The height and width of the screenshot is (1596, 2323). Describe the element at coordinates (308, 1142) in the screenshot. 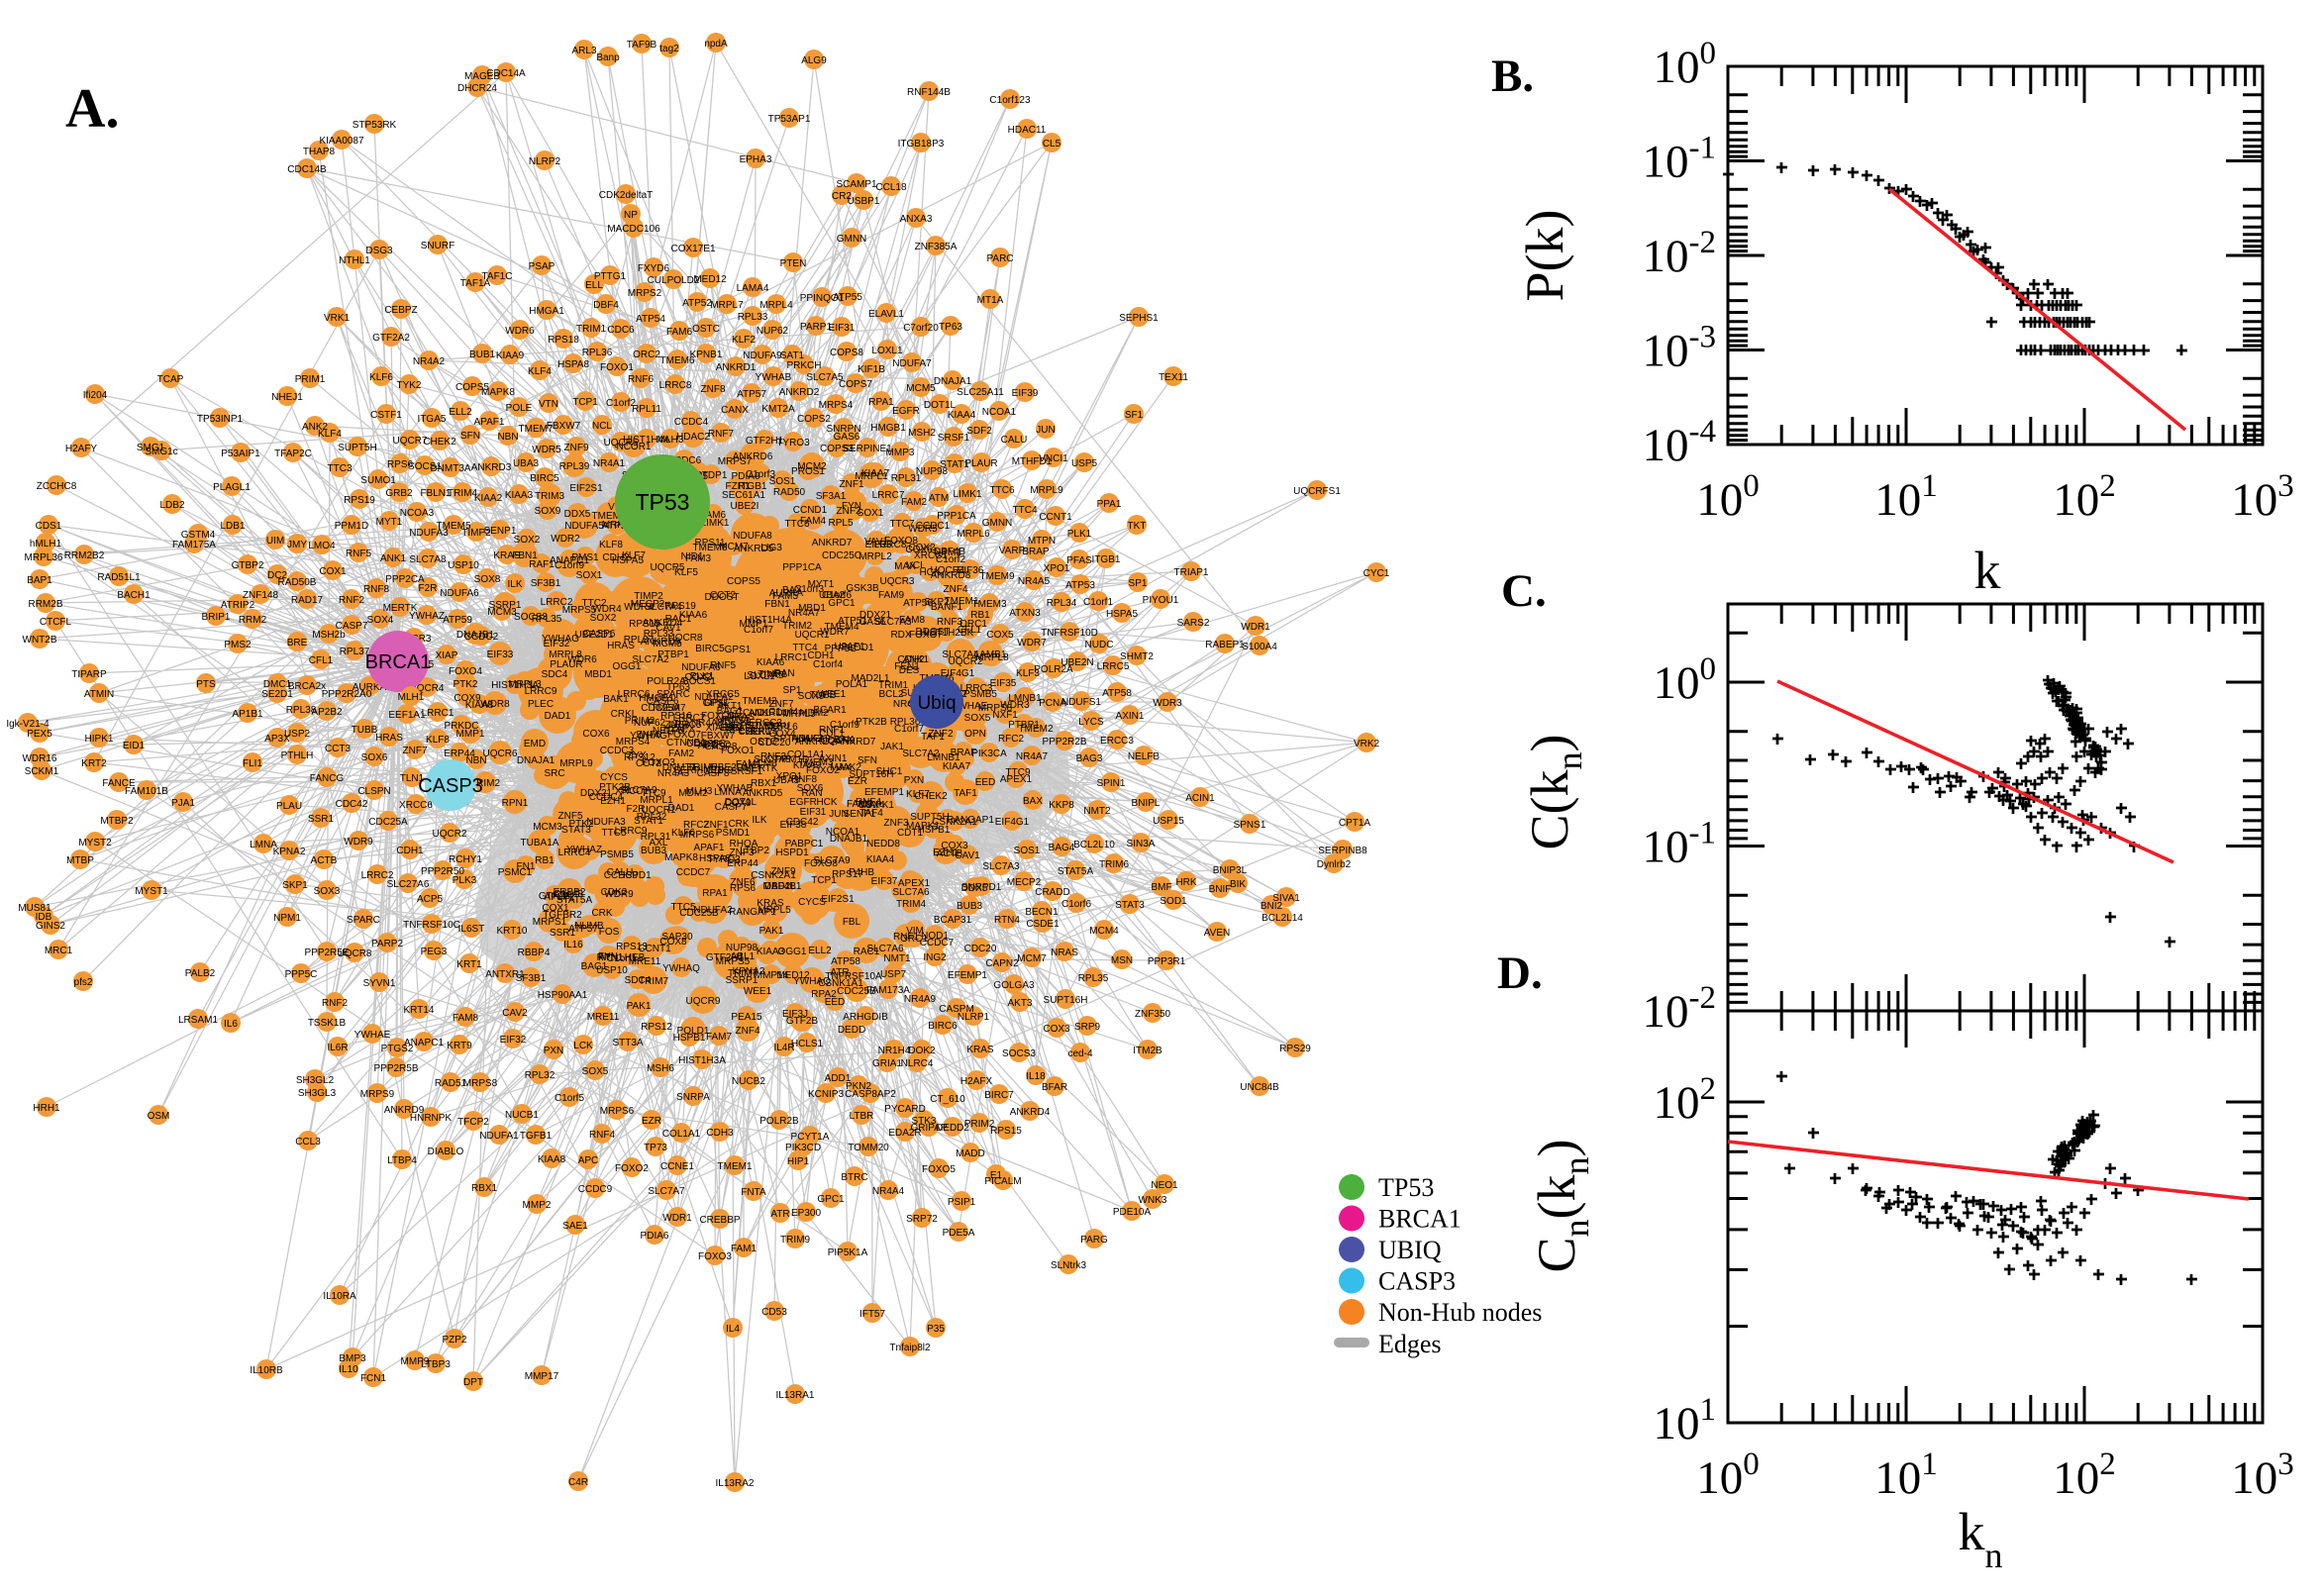

I see `svg-text: CCL3` at that location.